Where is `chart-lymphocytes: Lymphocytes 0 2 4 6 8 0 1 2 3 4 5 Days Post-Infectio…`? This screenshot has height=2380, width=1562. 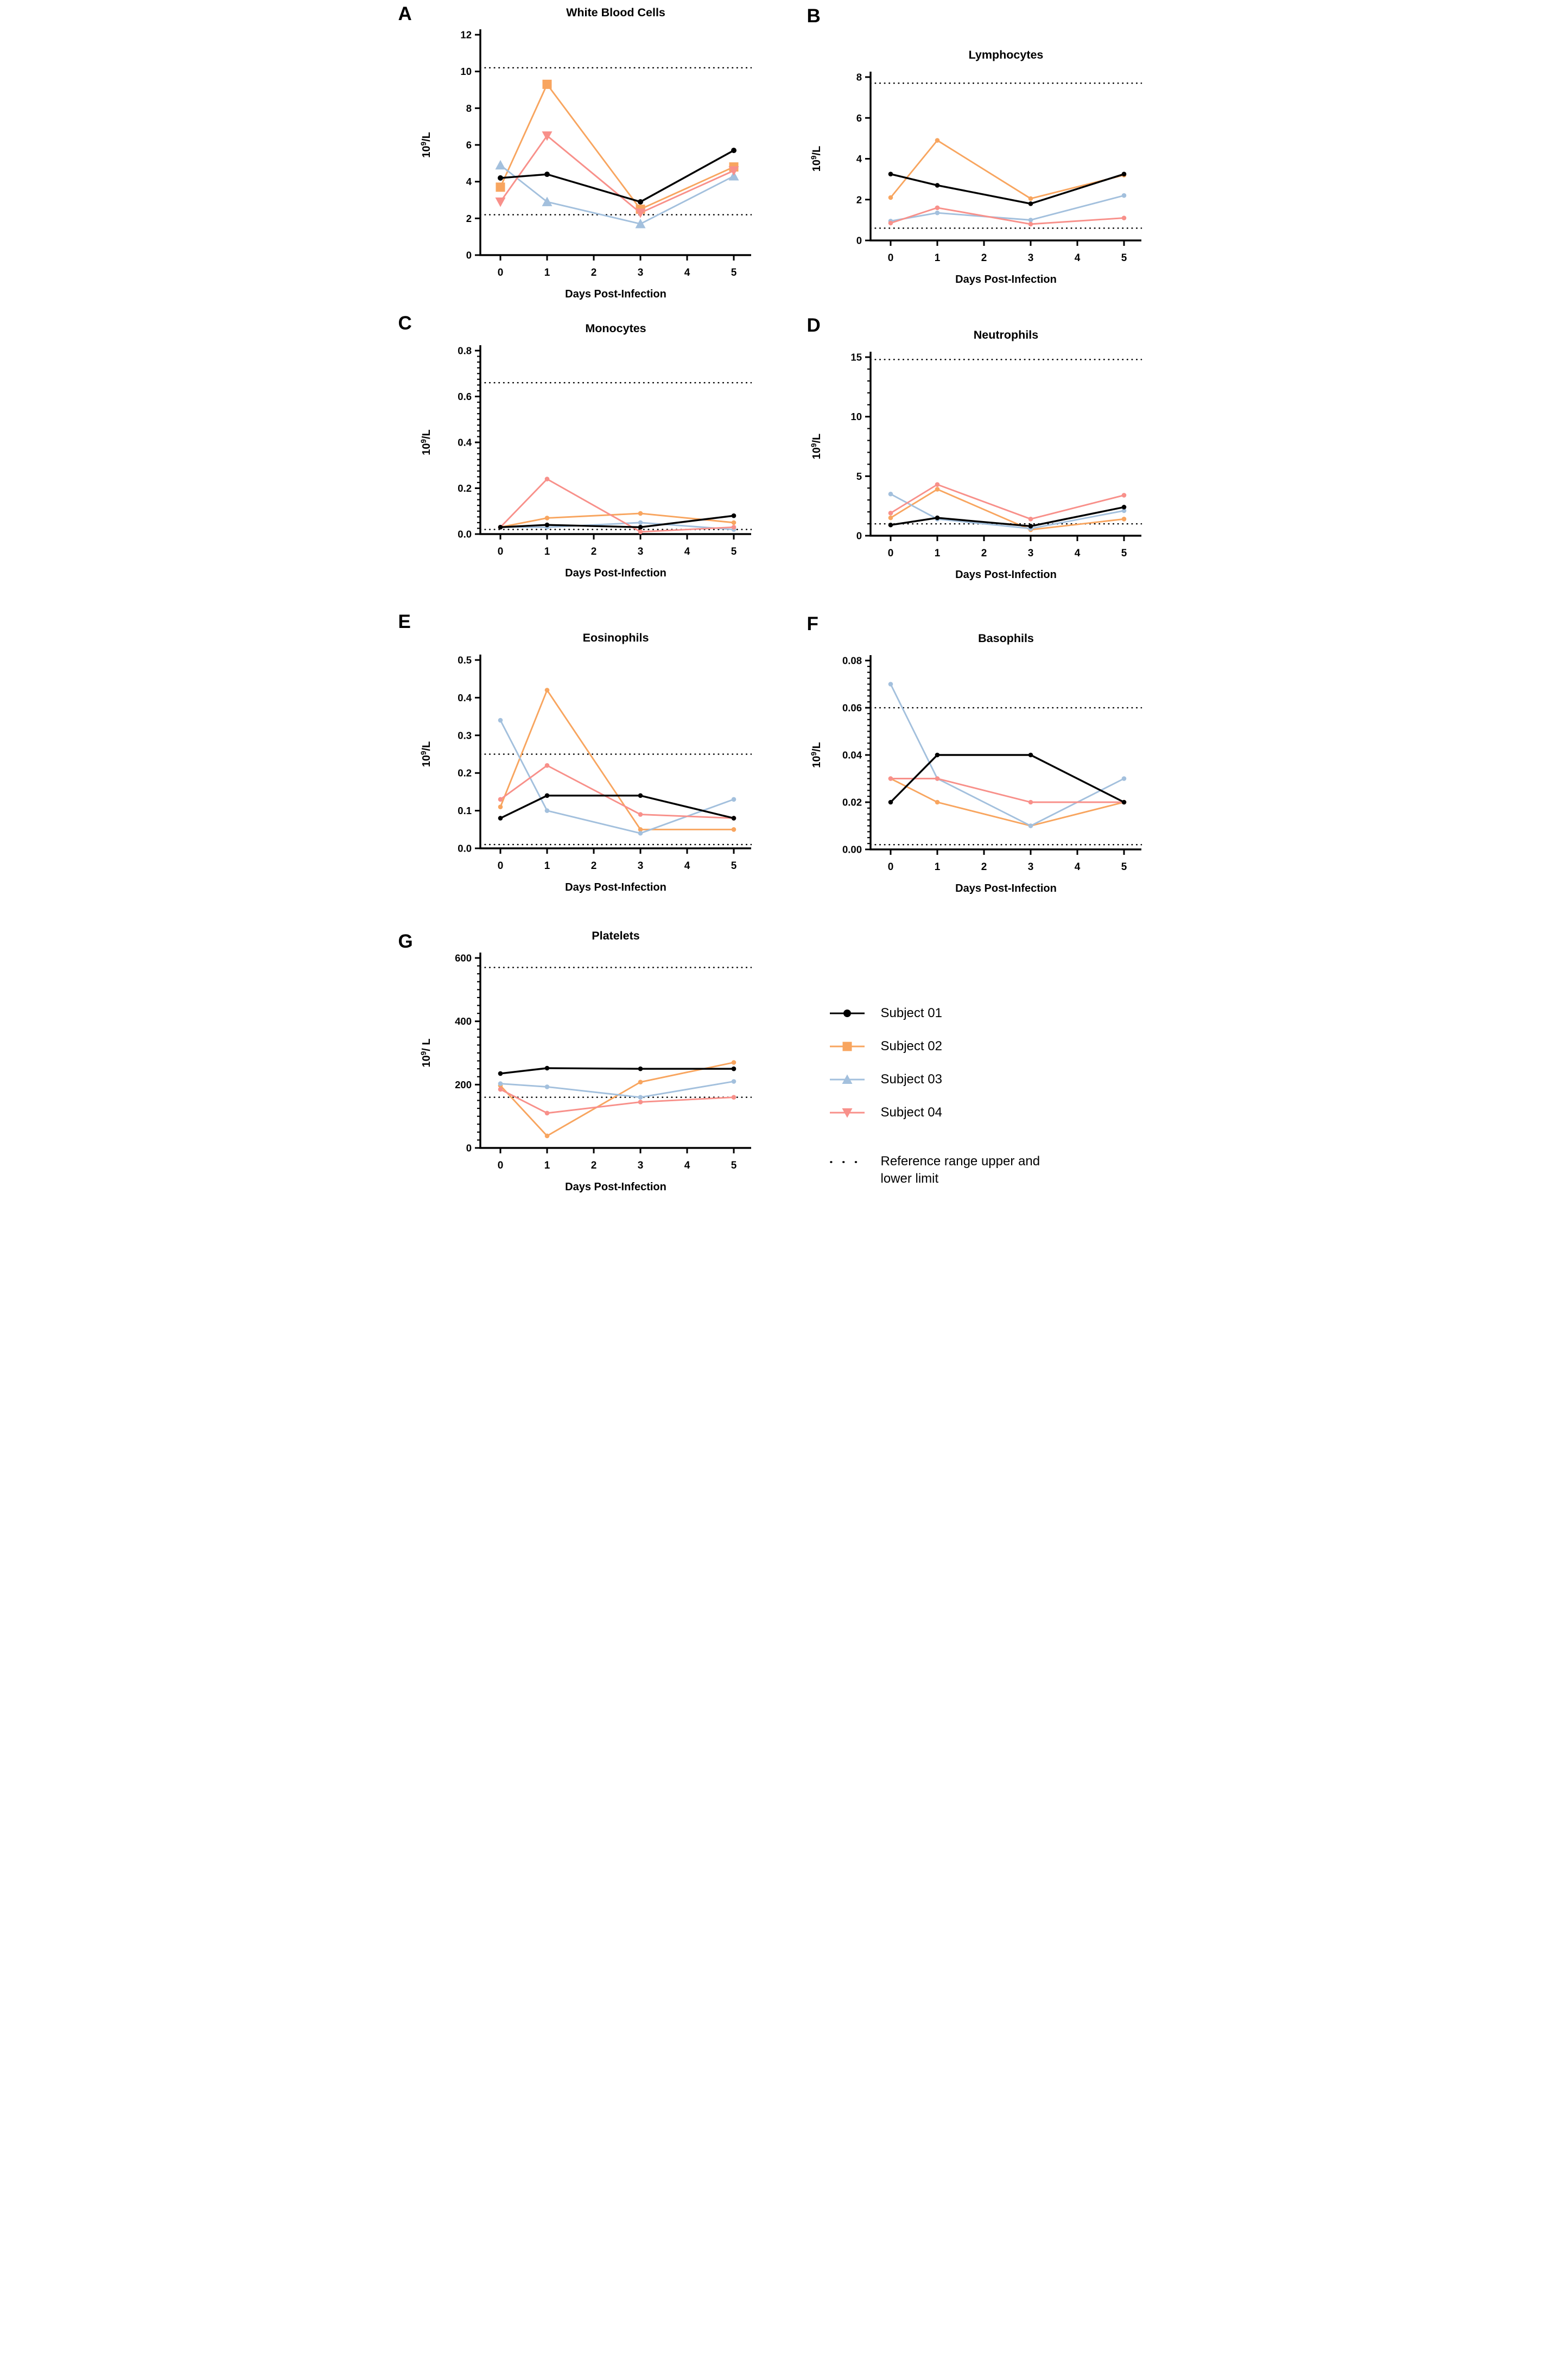
chart-lymphocytes: Lymphocytes 0 2 4 6 8 0 1 2 3 4 5 Days Post-Infectio… is located at coordinates (976, 166).